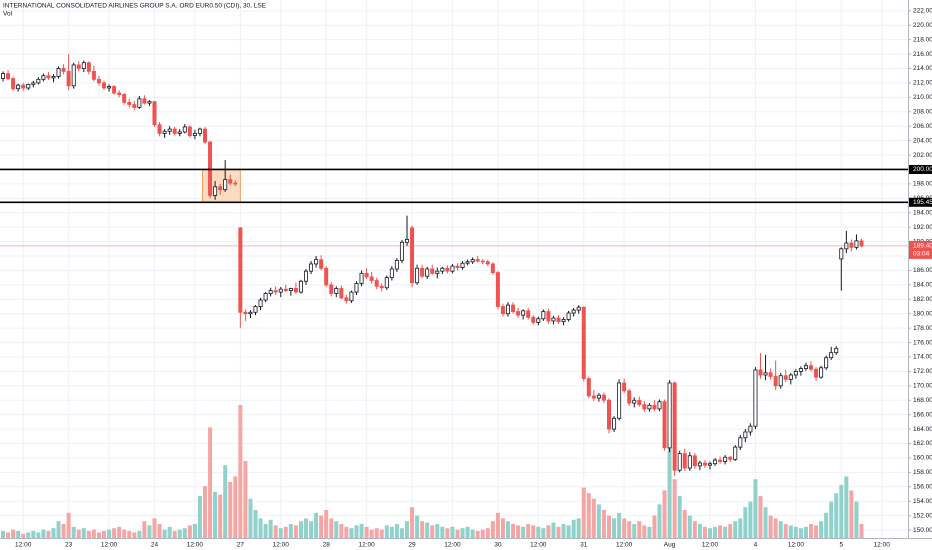 Image resolution: width=932 pixels, height=550 pixels. What do you see at coordinates (922, 25) in the screenshot?
I see `y-tick-label: 220.00` at bounding box center [922, 25].